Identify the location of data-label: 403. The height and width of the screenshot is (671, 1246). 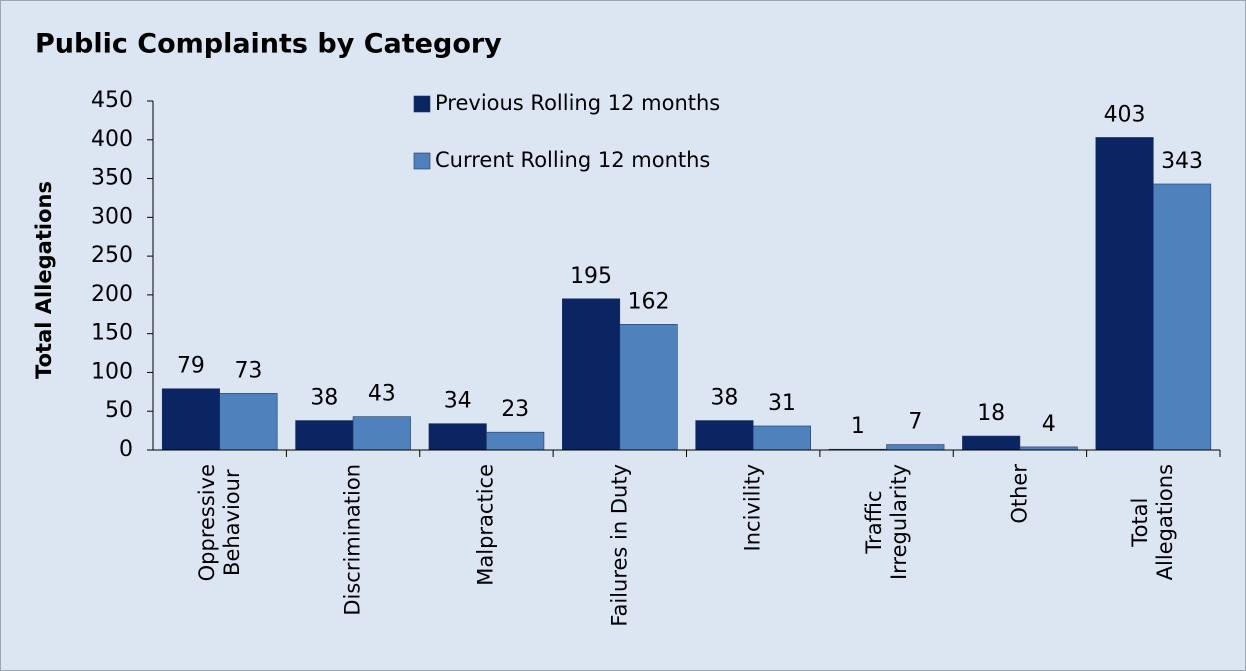
(1125, 114).